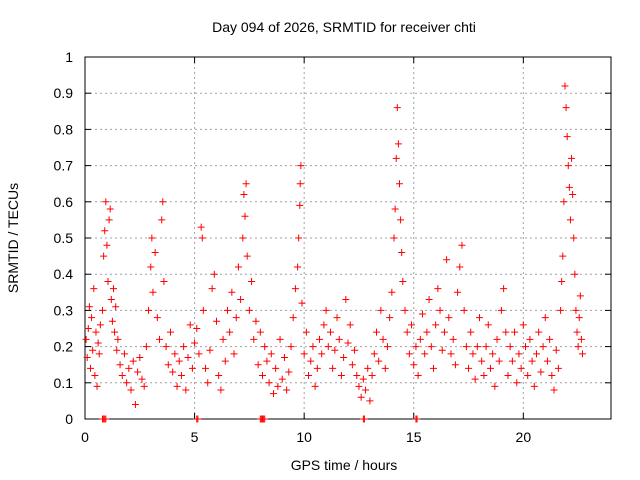 The width and height of the screenshot is (640, 480). Describe the element at coordinates (64, 383) in the screenshot. I see `y-tick-label: 0.1` at that location.